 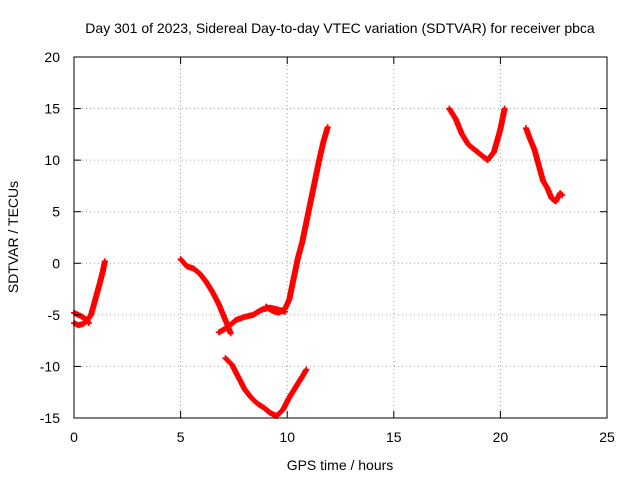 What do you see at coordinates (13, 237) in the screenshot?
I see `y-axis-label: SDTVAR / TECUs` at bounding box center [13, 237].